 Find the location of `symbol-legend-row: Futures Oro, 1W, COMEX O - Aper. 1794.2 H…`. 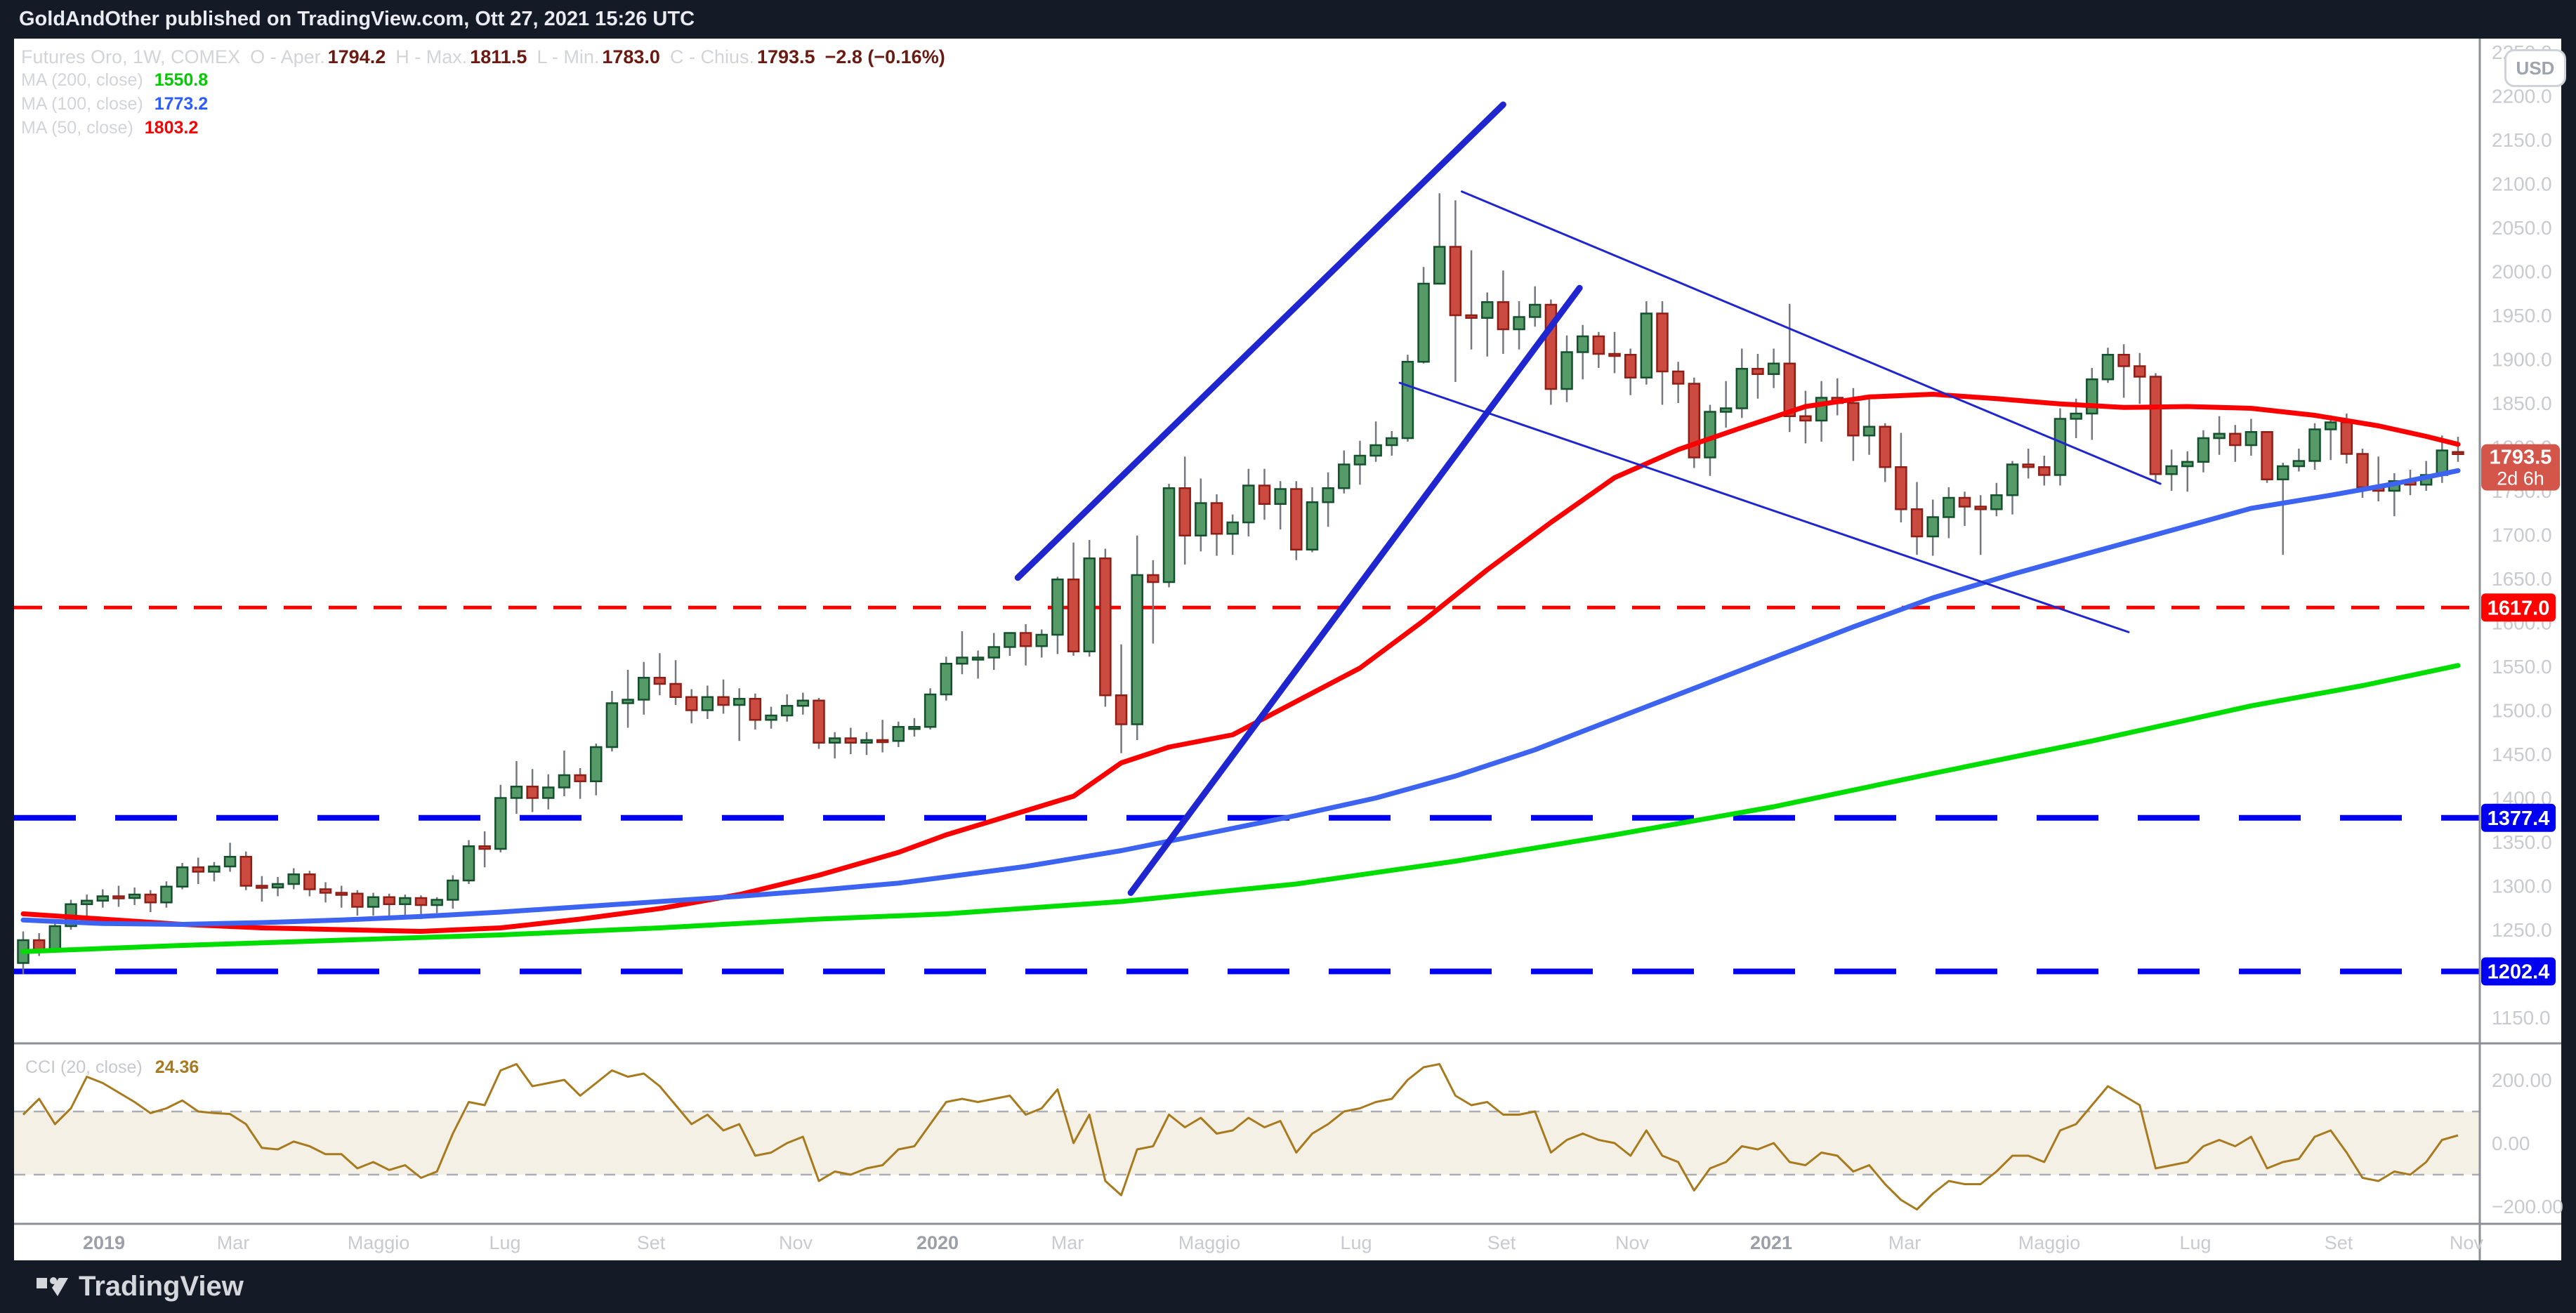

symbol-legend-row: Futures Oro, 1W, COMEX O - Aper. 1794.2 H… is located at coordinates (483, 58).